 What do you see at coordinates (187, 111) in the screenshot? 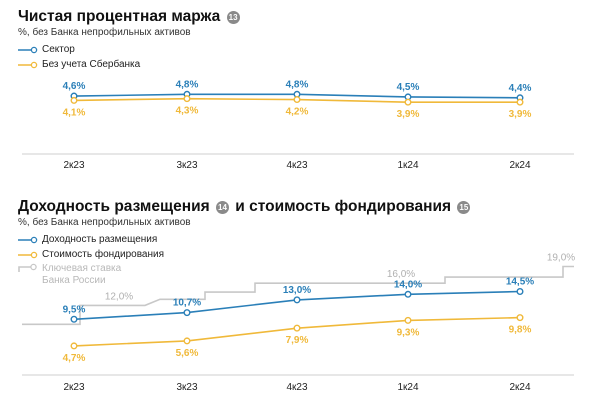
I see `data-label: 4,3%` at bounding box center [187, 111].